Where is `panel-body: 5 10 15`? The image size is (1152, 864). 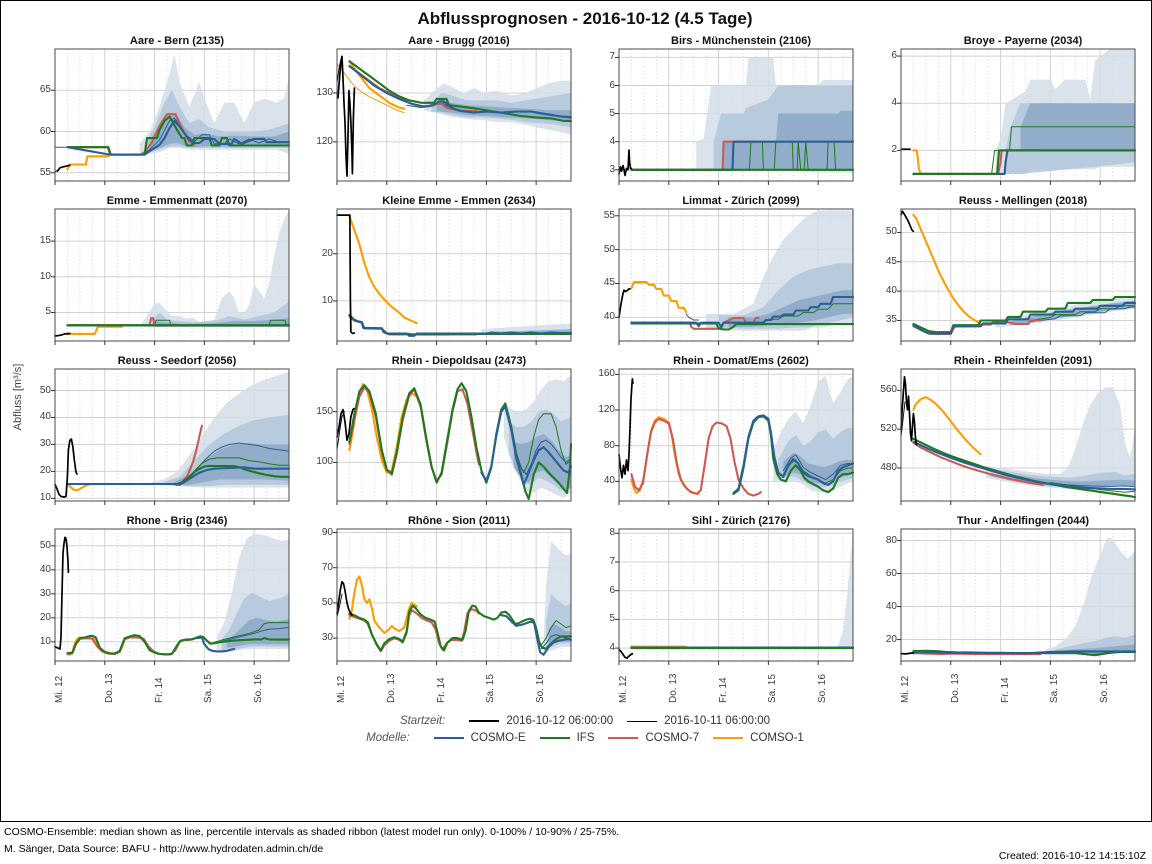 panel-body: 5 10 15 is located at coordinates (162, 276).